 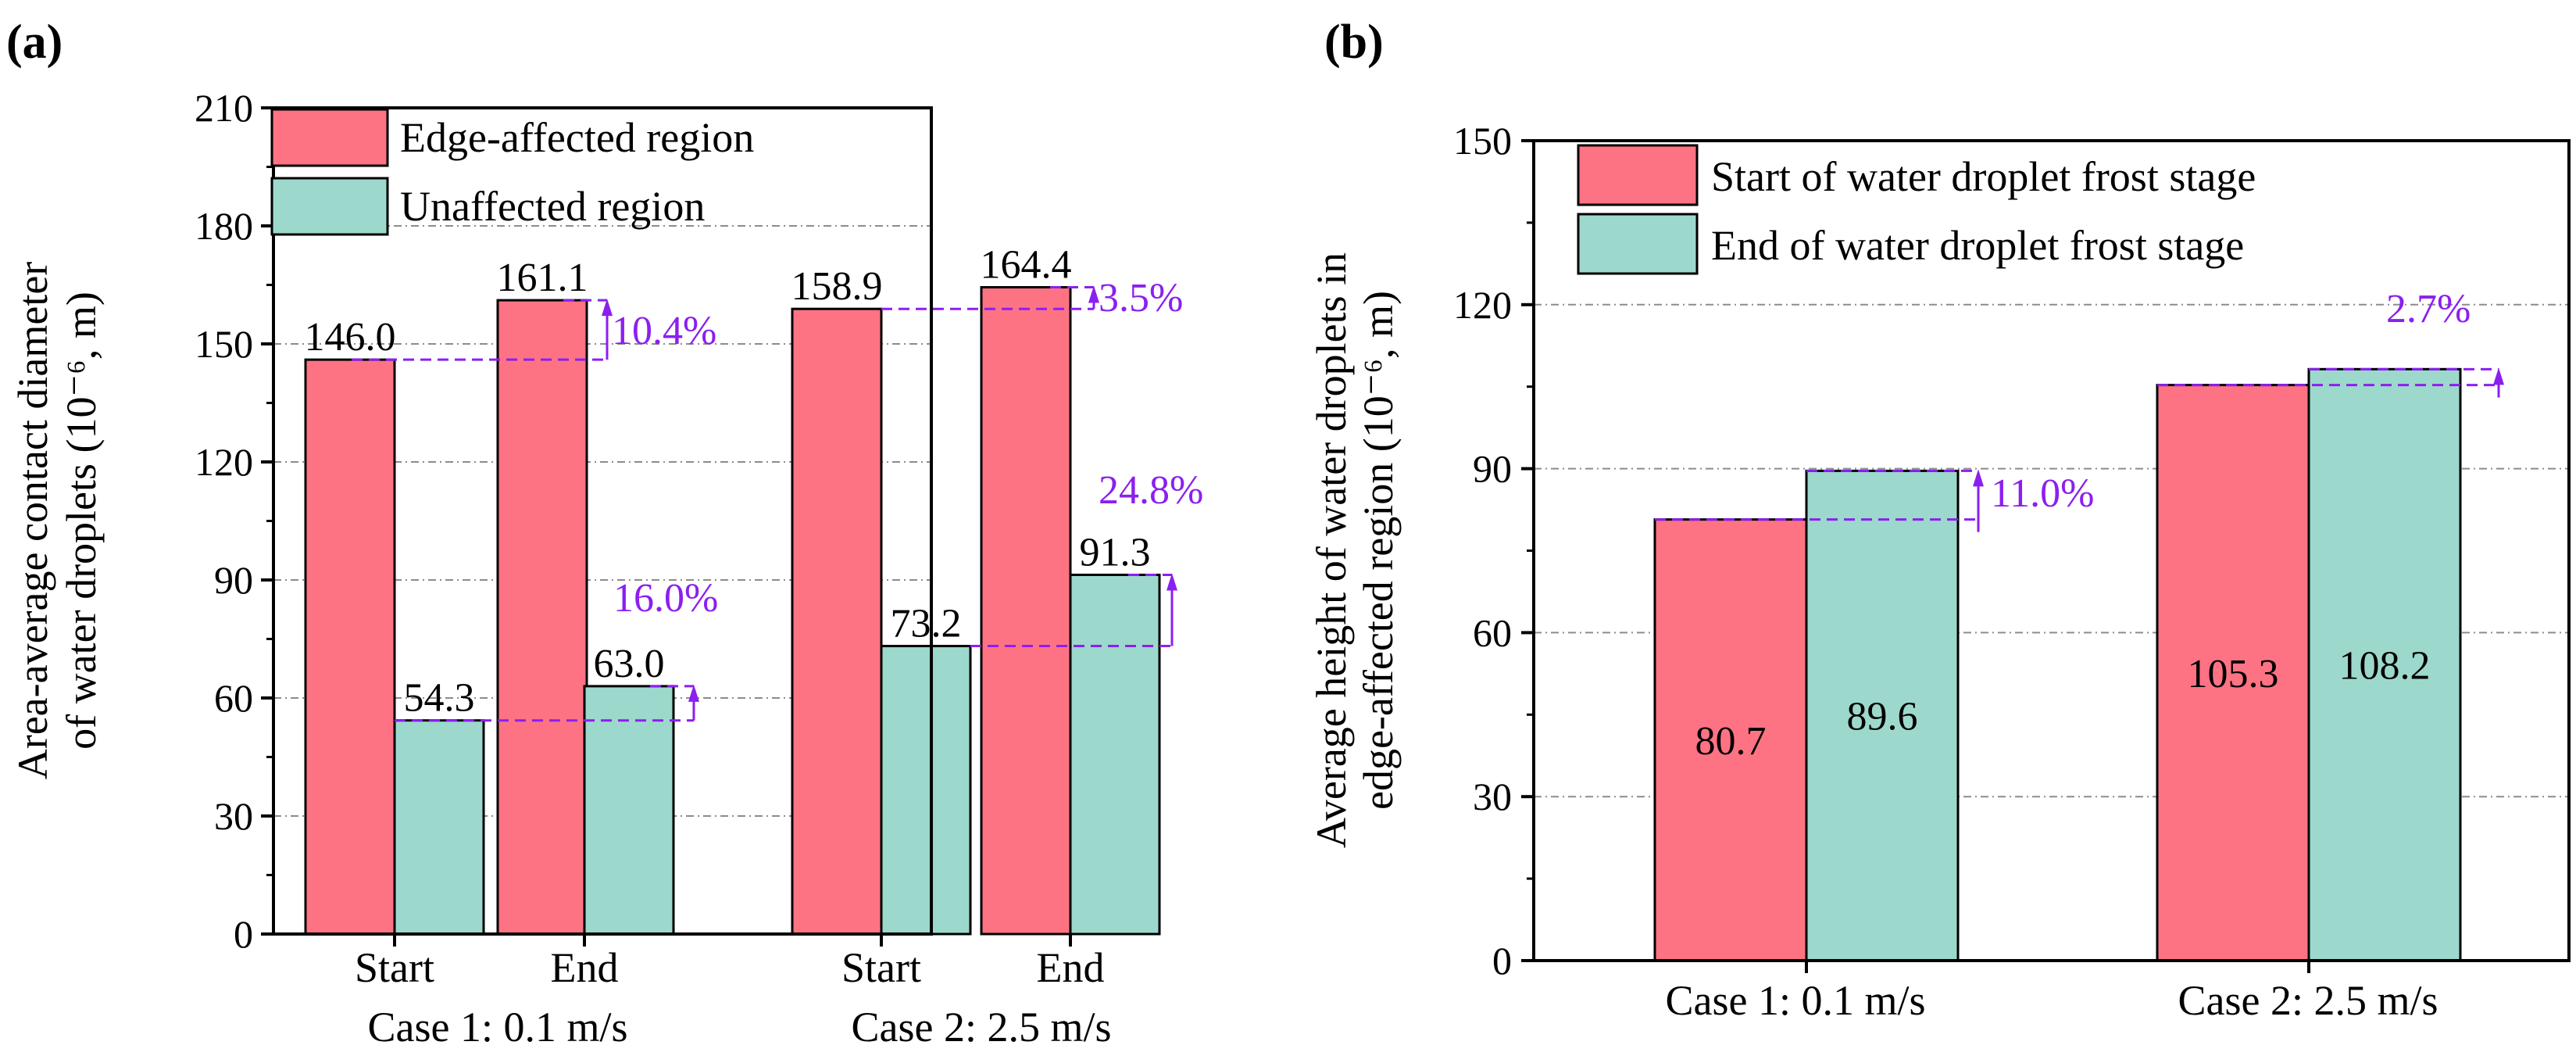 What do you see at coordinates (577, 137) in the screenshot?
I see `panel-a-legend-label-1: Edge-affected region` at bounding box center [577, 137].